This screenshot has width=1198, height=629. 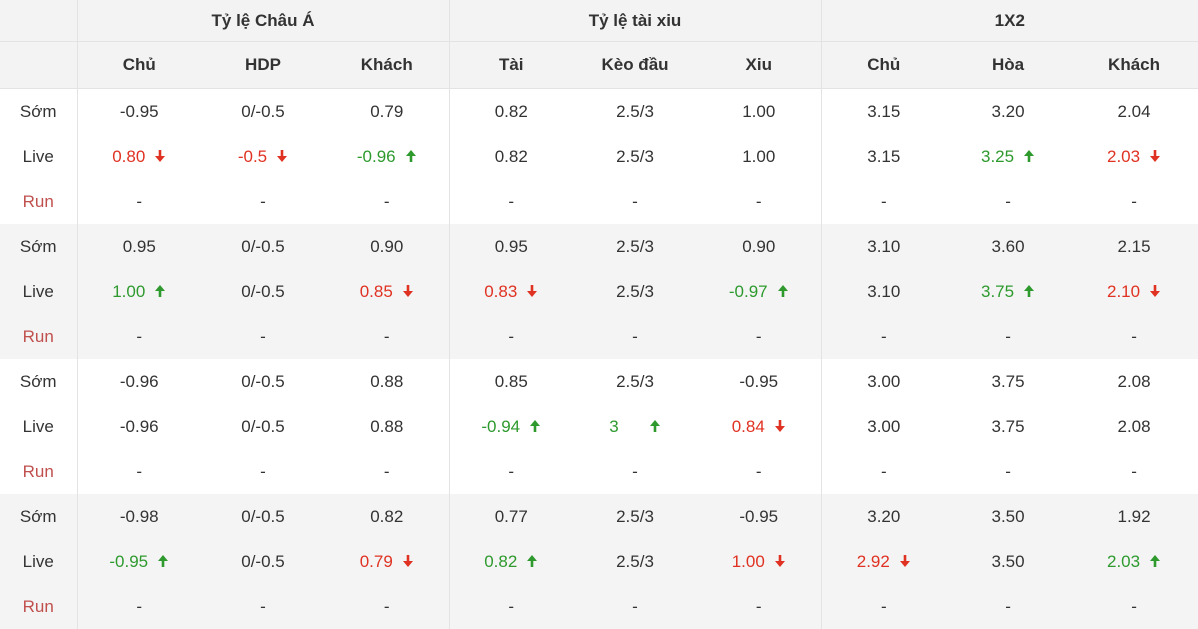 I want to click on col-1x2-home: Chủ, so click(x=883, y=65).